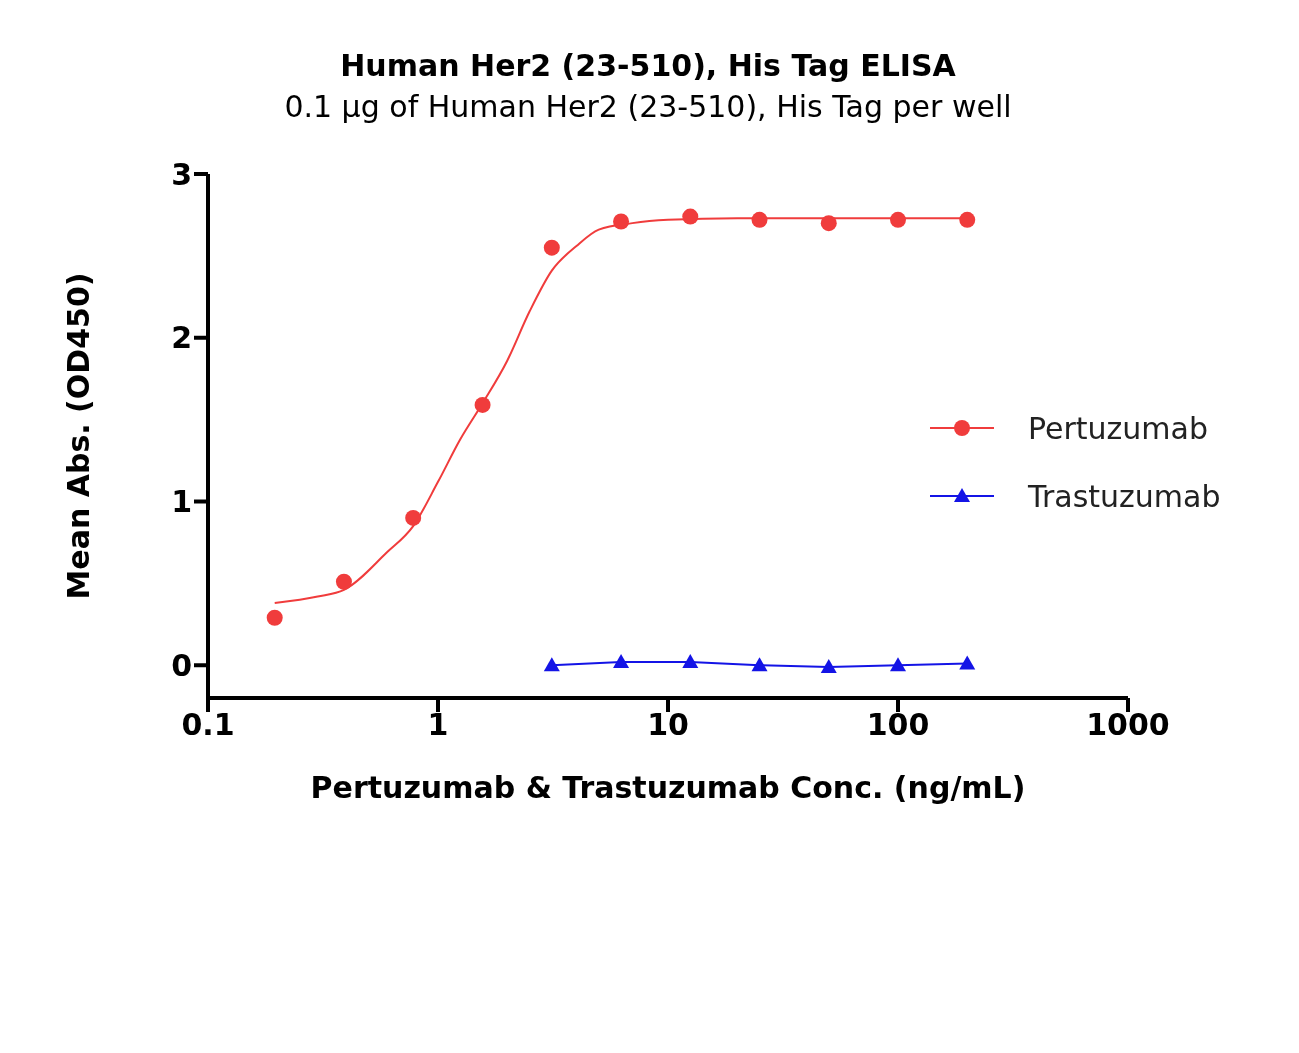 This screenshot has width=1299, height=1053. Describe the element at coordinates (181, 665) in the screenshot. I see `y-tick-label: 0` at that location.